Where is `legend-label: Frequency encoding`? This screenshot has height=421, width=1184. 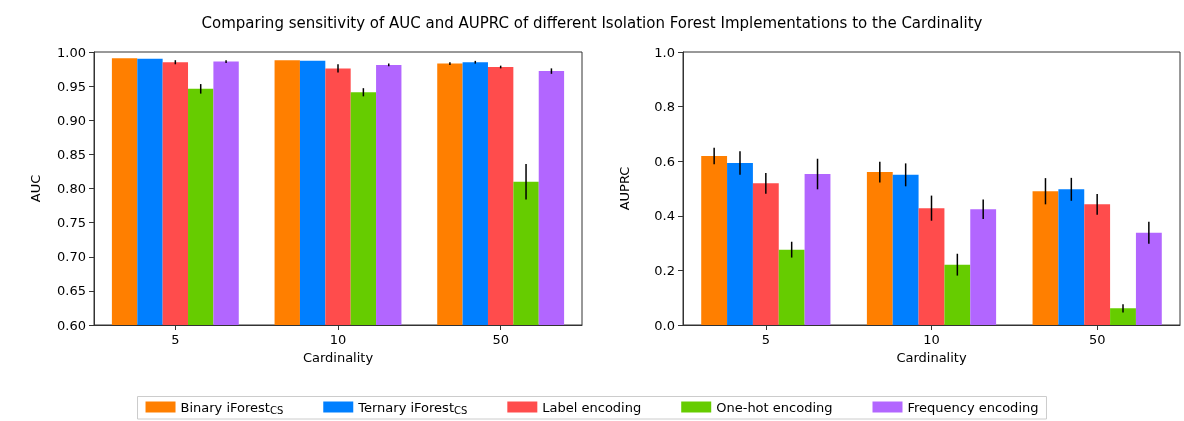
legend-label: Frequency encoding is located at coordinates (973, 407).